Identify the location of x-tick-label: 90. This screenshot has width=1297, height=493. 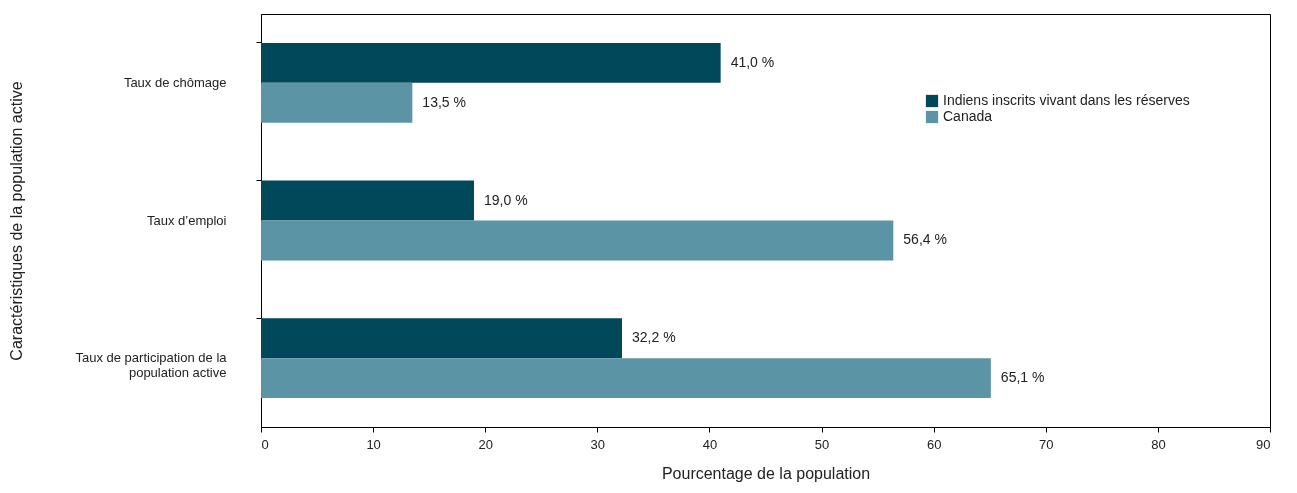
(1263, 444).